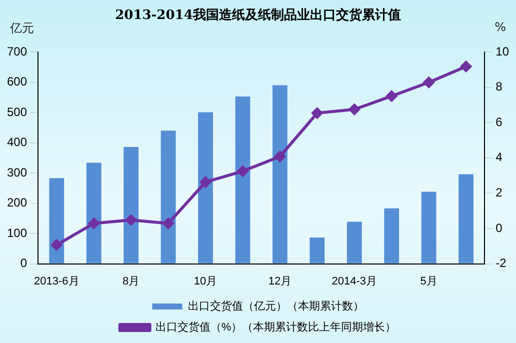 The image size is (516, 343). Describe the element at coordinates (17, 142) in the screenshot. I see `y-tick-label: 400` at that location.